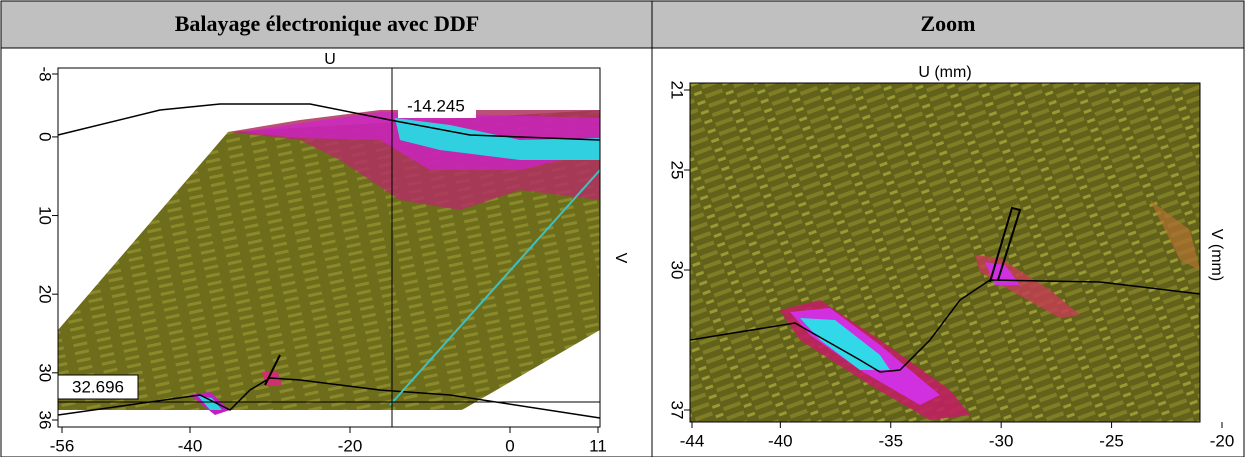 This screenshot has height=457, width=1246. I want to click on x-tick-label: 11, so click(598, 445).